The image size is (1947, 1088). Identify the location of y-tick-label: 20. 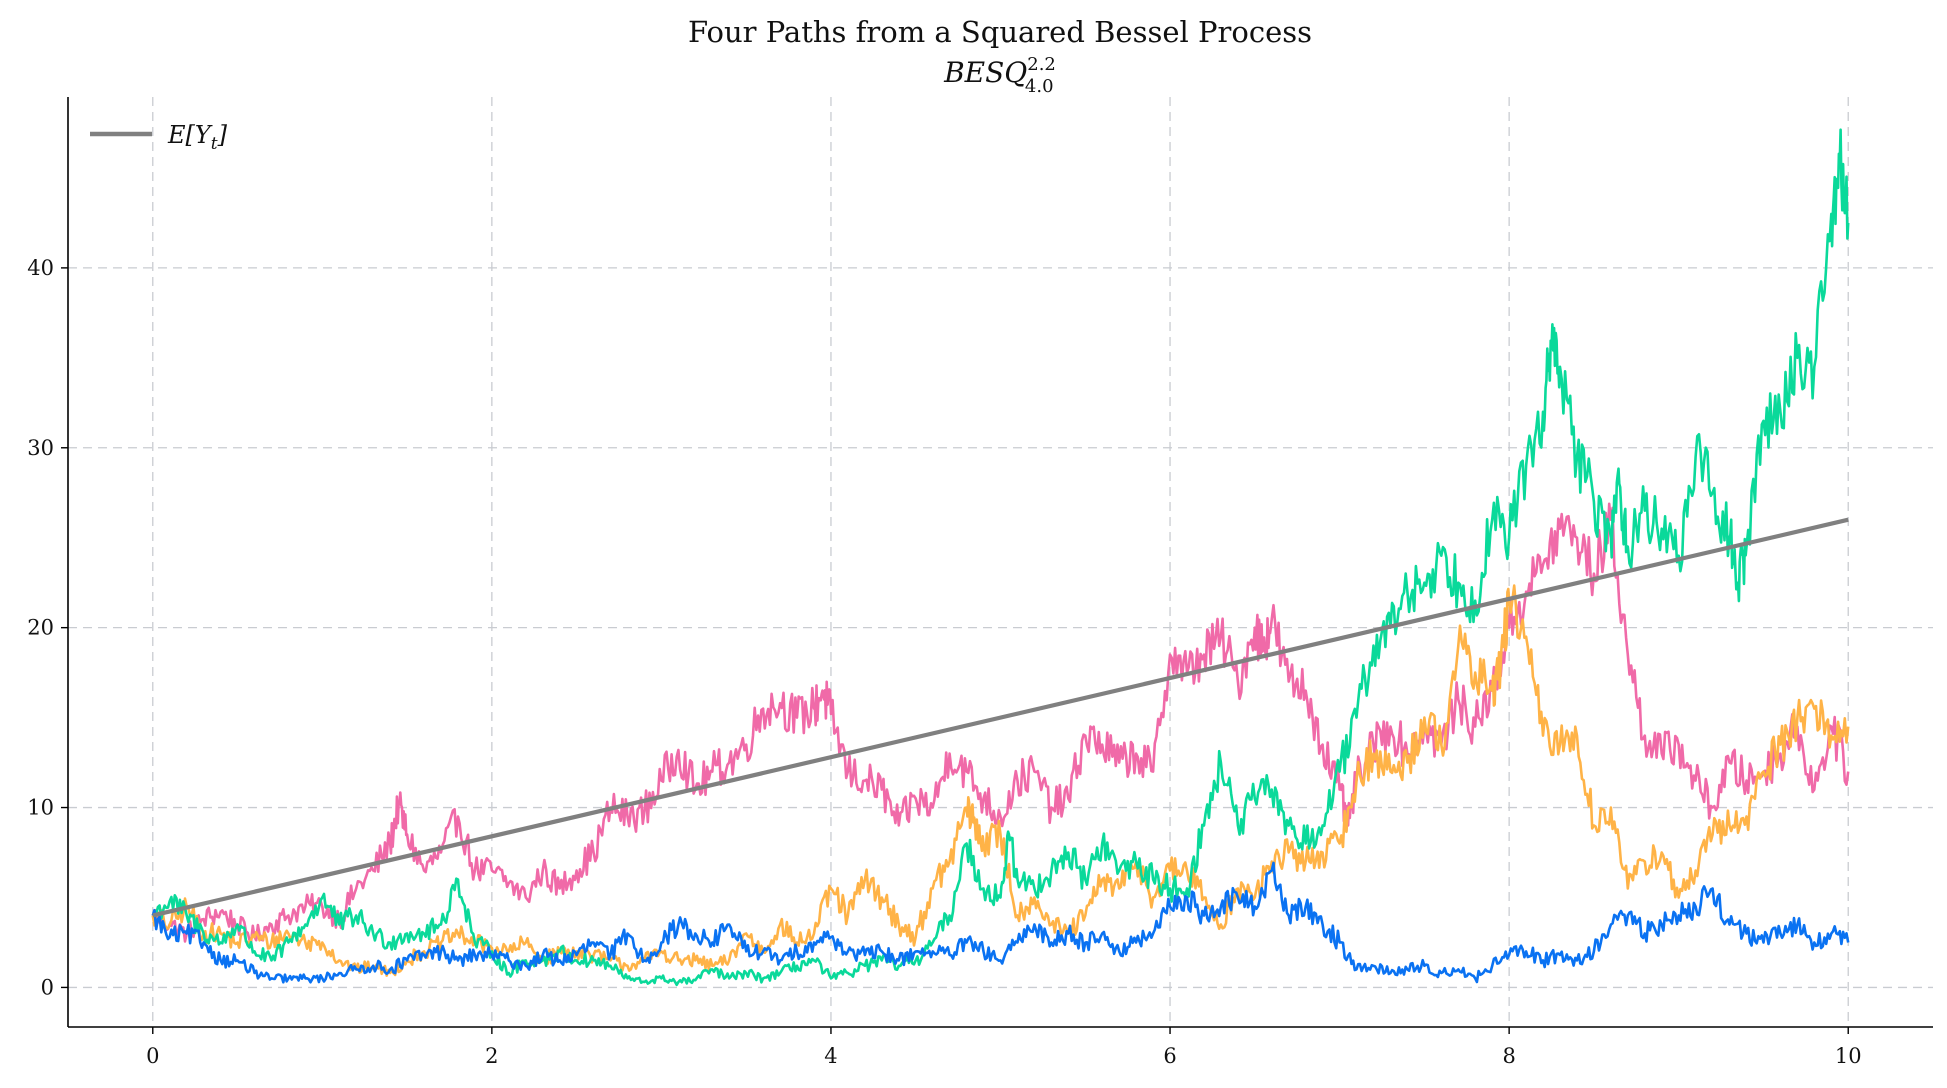
(40, 628).